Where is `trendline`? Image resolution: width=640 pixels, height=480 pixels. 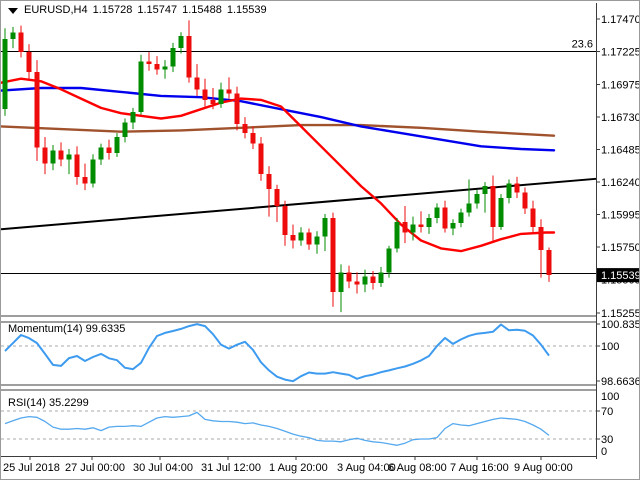
trendline is located at coordinates (299, 204).